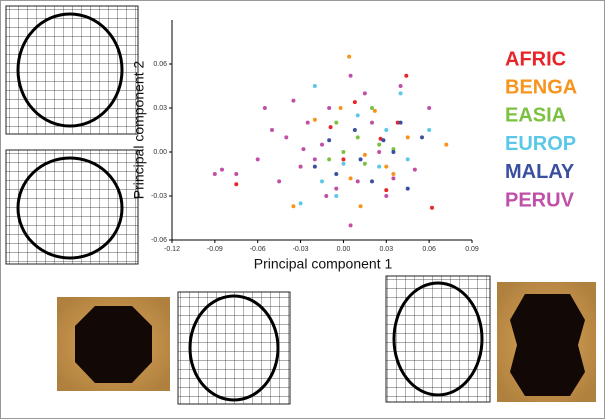 This screenshot has width=605, height=419. I want to click on y-tick-label: -0.03, so click(159, 196).